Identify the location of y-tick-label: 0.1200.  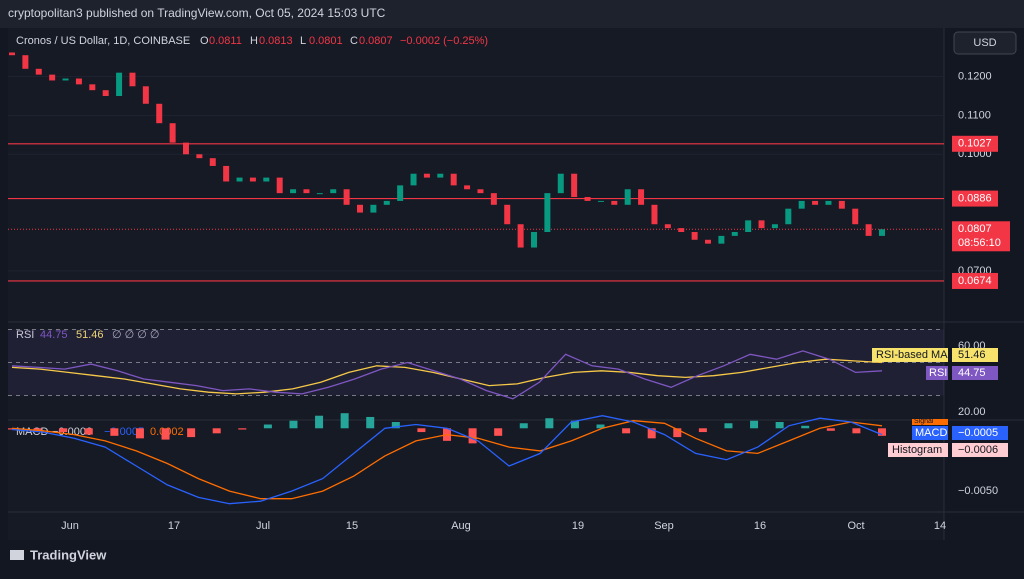
(975, 76).